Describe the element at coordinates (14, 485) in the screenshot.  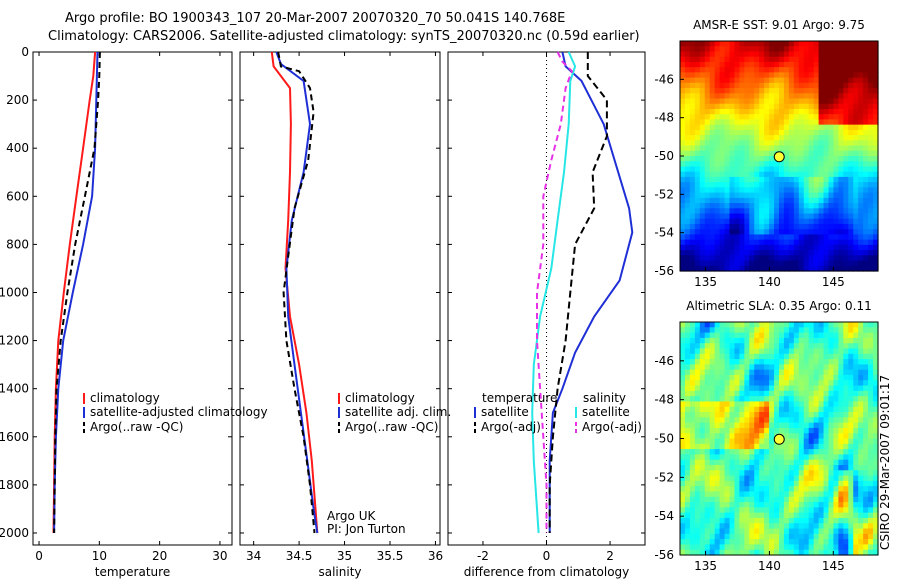
I see `y-tick-label: 1800` at that location.